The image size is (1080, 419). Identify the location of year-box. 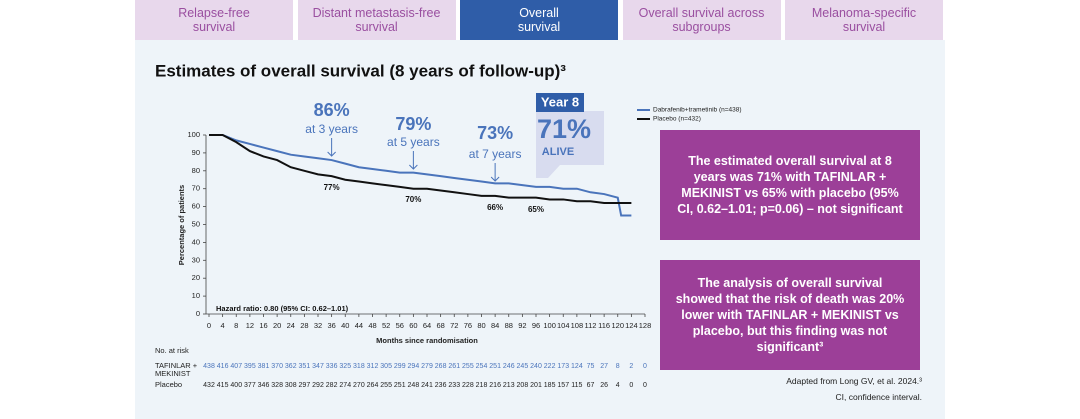
(570, 144).